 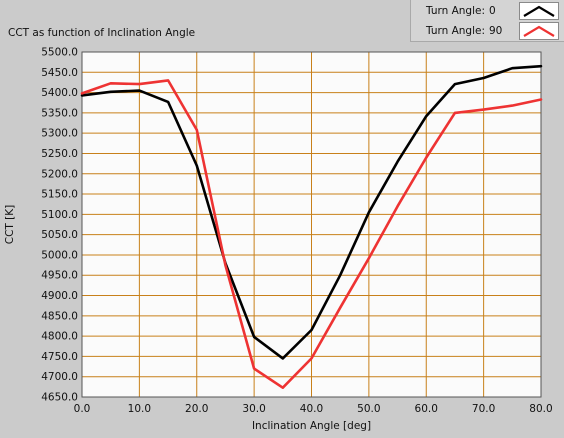 What do you see at coordinates (59, 235) in the screenshot?
I see `y-tick-label: 5050.0` at bounding box center [59, 235].